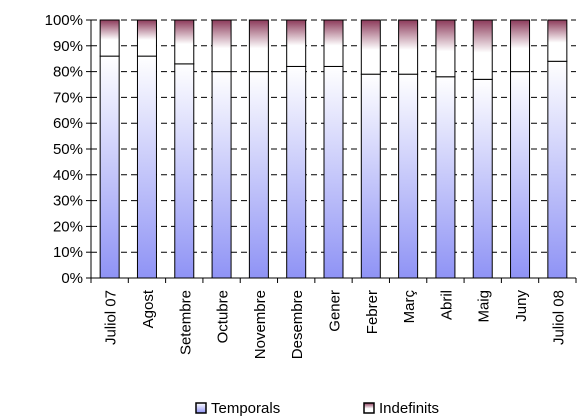  I want to click on x-tick-label: Novembre, so click(260, 324).